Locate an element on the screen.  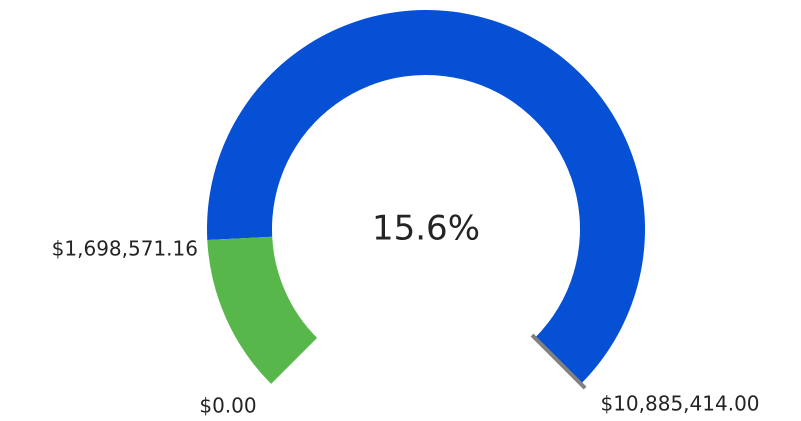
percent-label: 15.6% is located at coordinates (426, 229).